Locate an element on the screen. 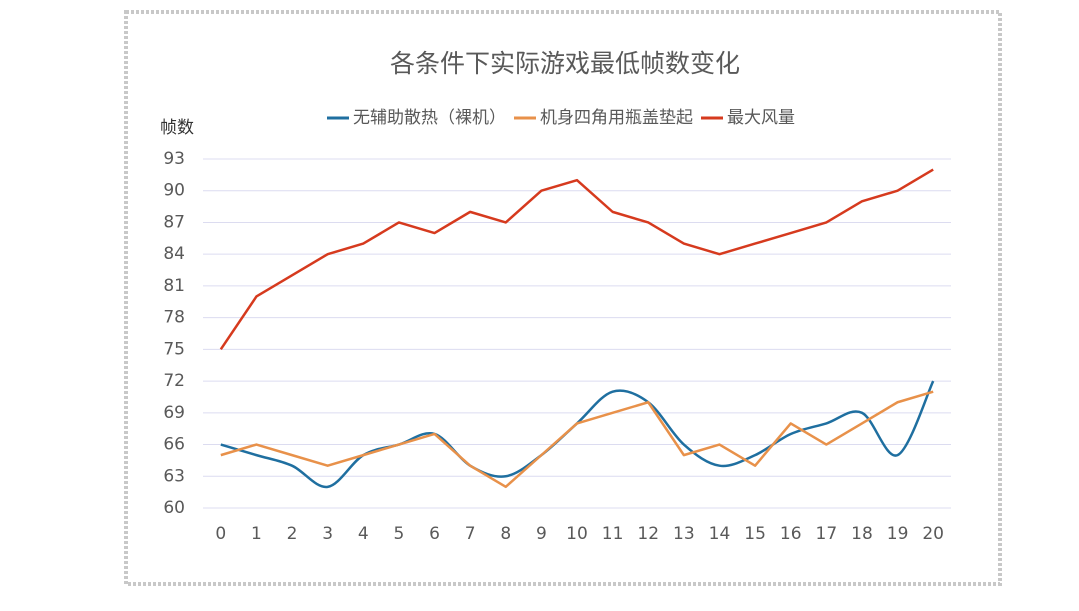 The width and height of the screenshot is (1079, 611). y-tick-label: 72 is located at coordinates (174, 381).